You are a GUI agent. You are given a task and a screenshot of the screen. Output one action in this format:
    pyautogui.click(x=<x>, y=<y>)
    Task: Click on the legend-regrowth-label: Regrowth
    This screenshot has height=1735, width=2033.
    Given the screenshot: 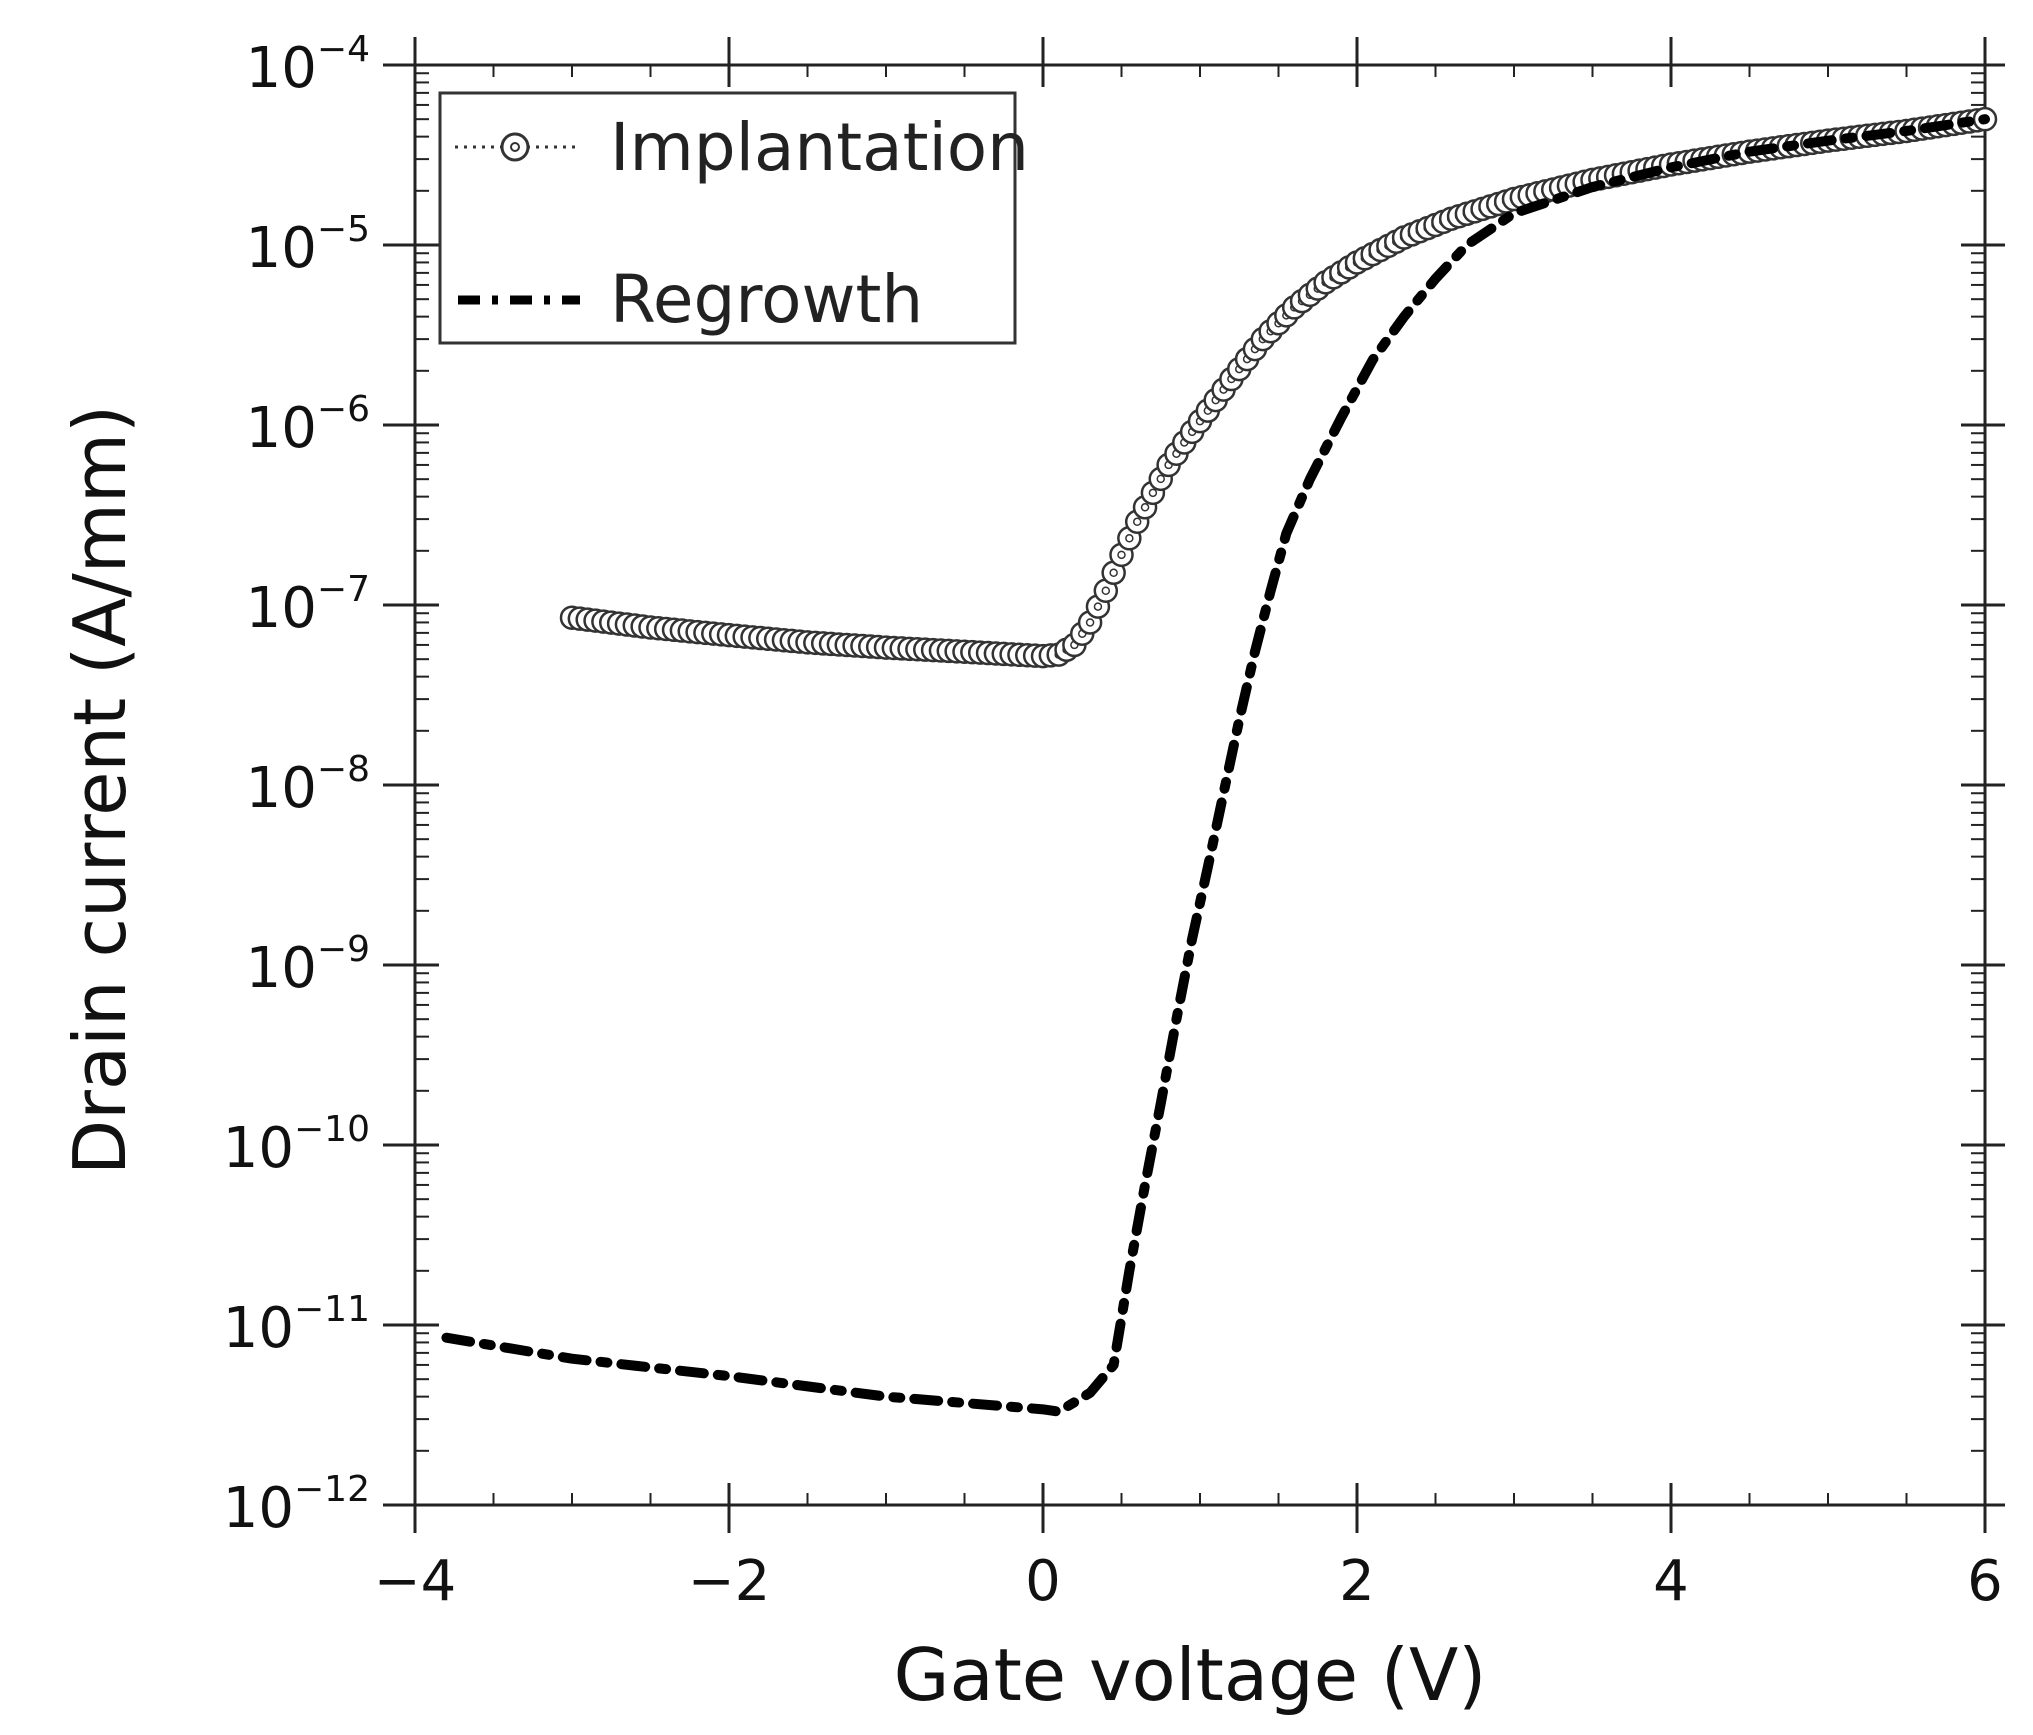 What is the action you would take?
    pyautogui.click(x=766, y=299)
    